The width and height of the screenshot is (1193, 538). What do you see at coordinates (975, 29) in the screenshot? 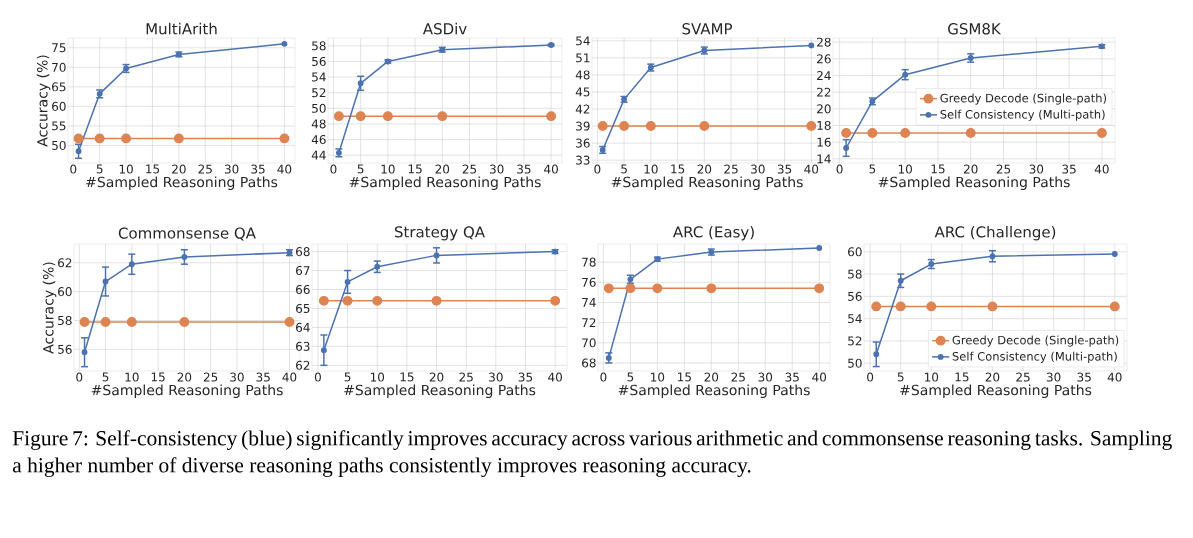
I see `chart-title: GSM8K` at bounding box center [975, 29].